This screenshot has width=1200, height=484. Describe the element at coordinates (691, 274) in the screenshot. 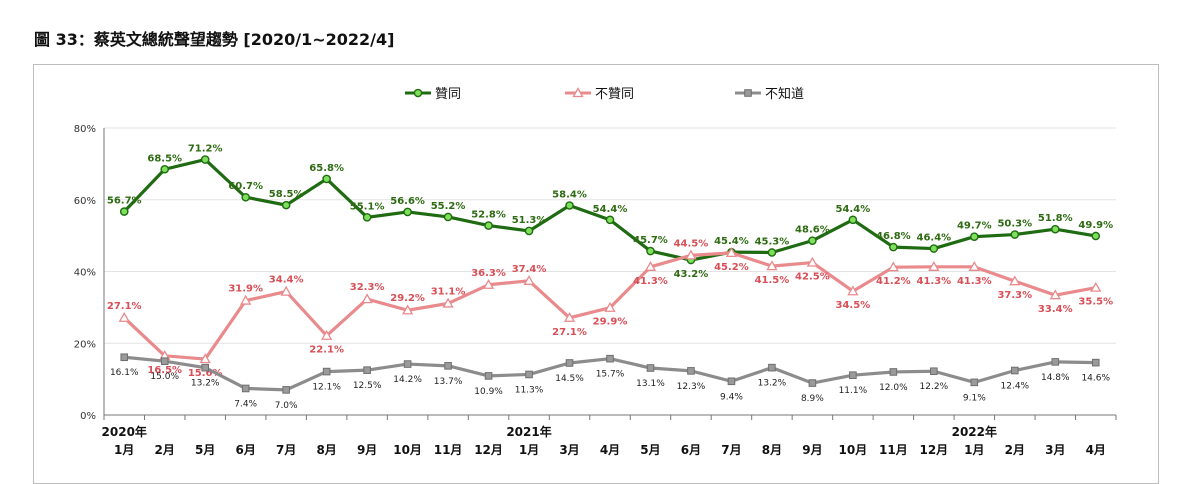

I see `data-label: 43.2%` at that location.